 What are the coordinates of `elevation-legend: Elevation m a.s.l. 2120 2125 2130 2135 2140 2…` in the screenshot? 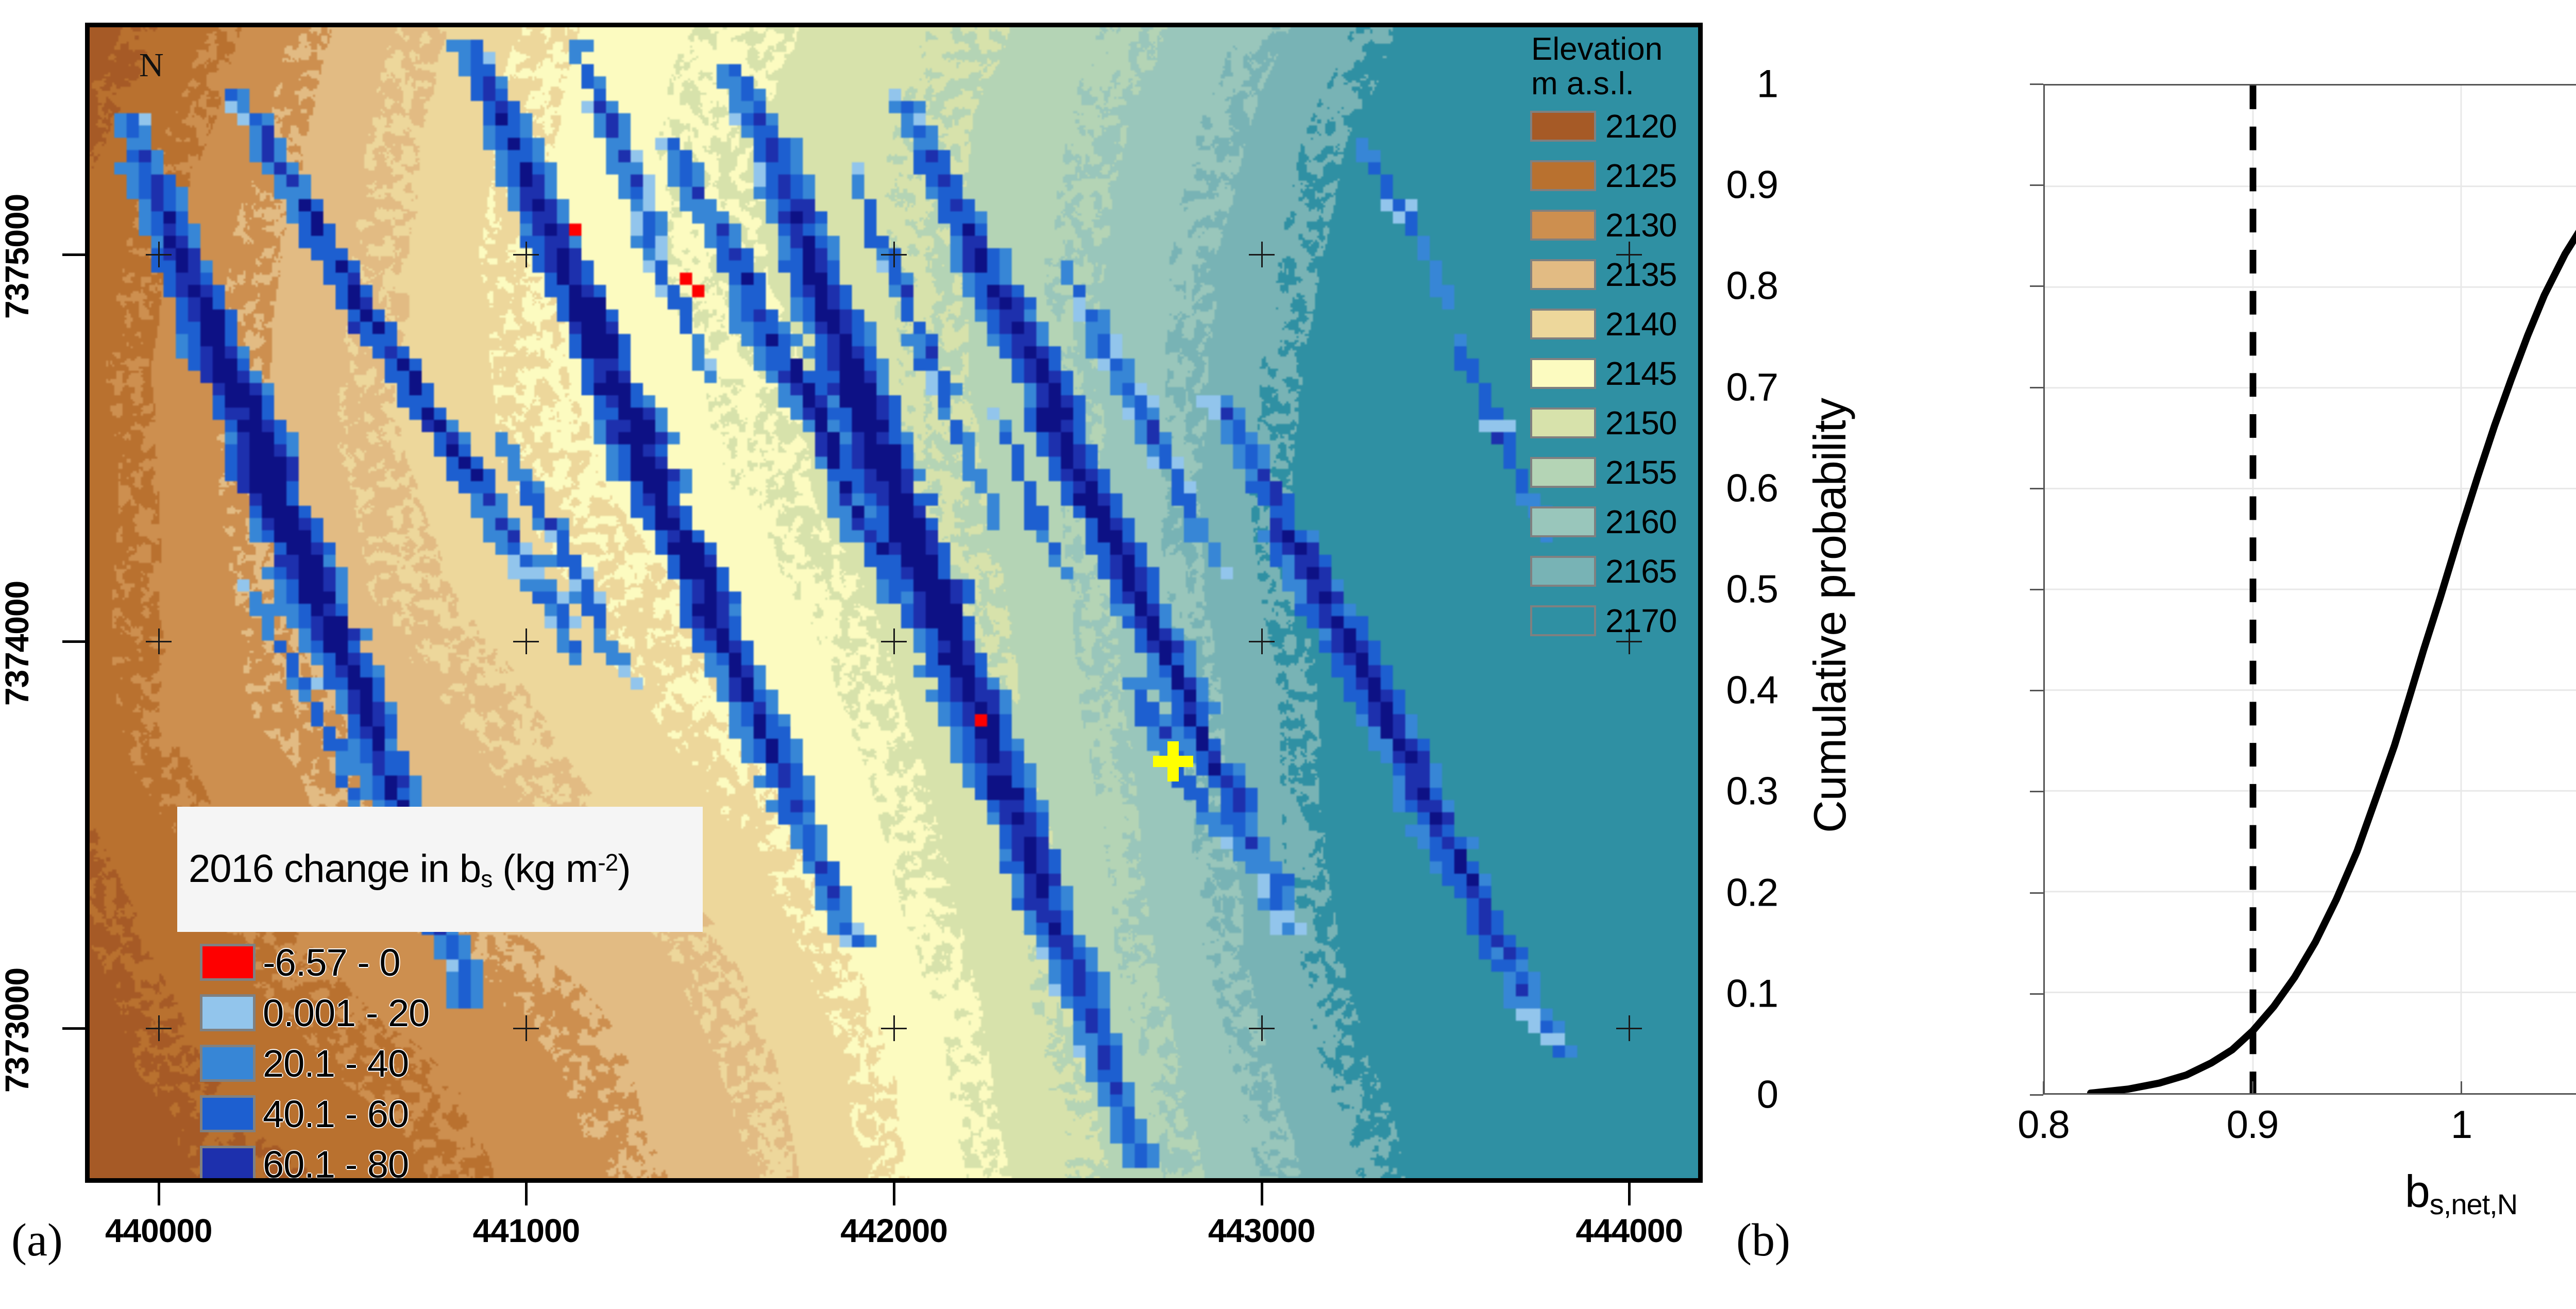 It's located at (1607, 338).